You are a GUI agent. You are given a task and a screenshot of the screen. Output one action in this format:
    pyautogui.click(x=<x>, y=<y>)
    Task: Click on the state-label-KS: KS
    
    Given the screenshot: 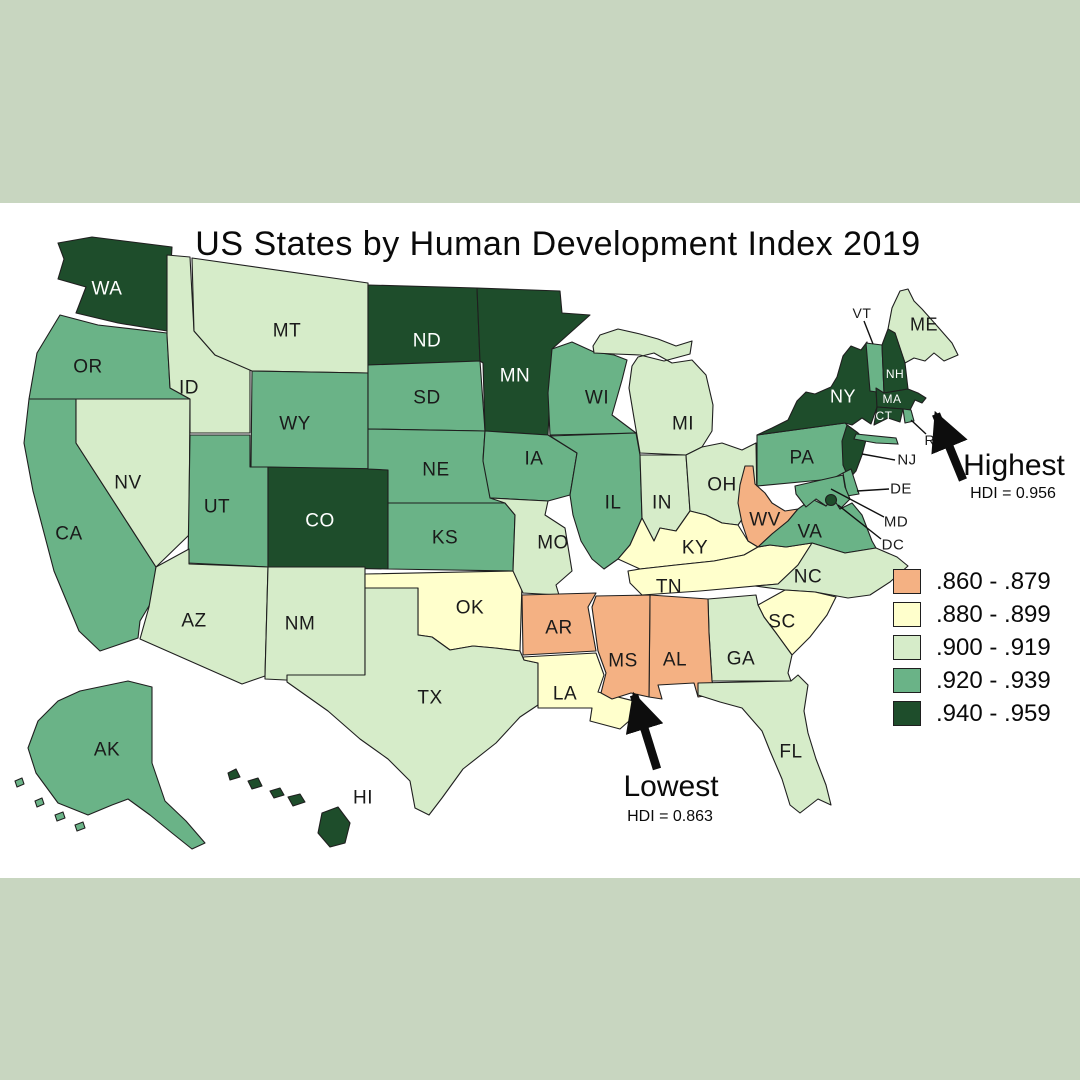 What is the action you would take?
    pyautogui.click(x=445, y=538)
    